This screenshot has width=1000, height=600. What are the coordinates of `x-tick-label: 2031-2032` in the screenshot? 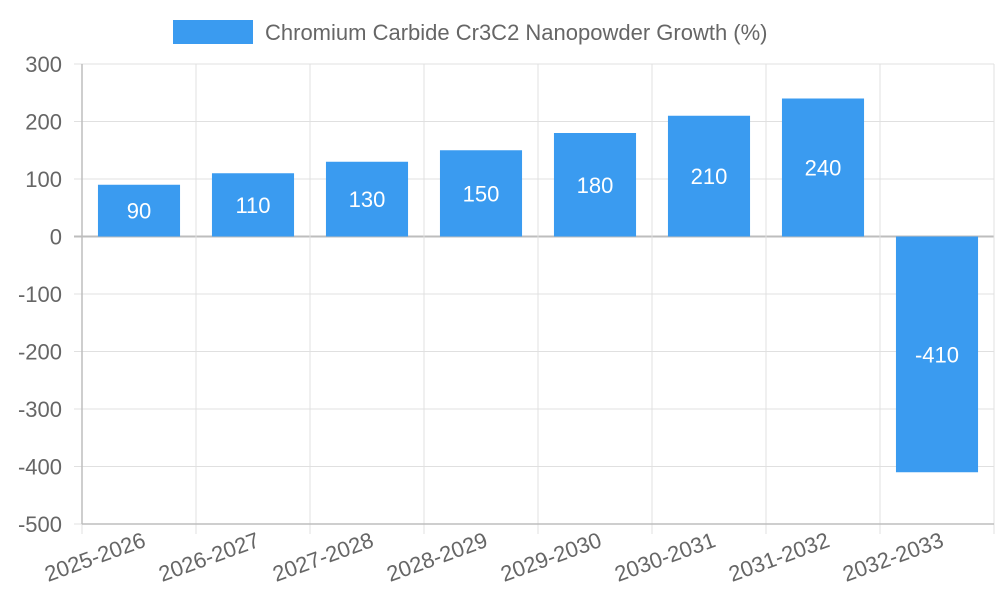 It's located at (778, 556).